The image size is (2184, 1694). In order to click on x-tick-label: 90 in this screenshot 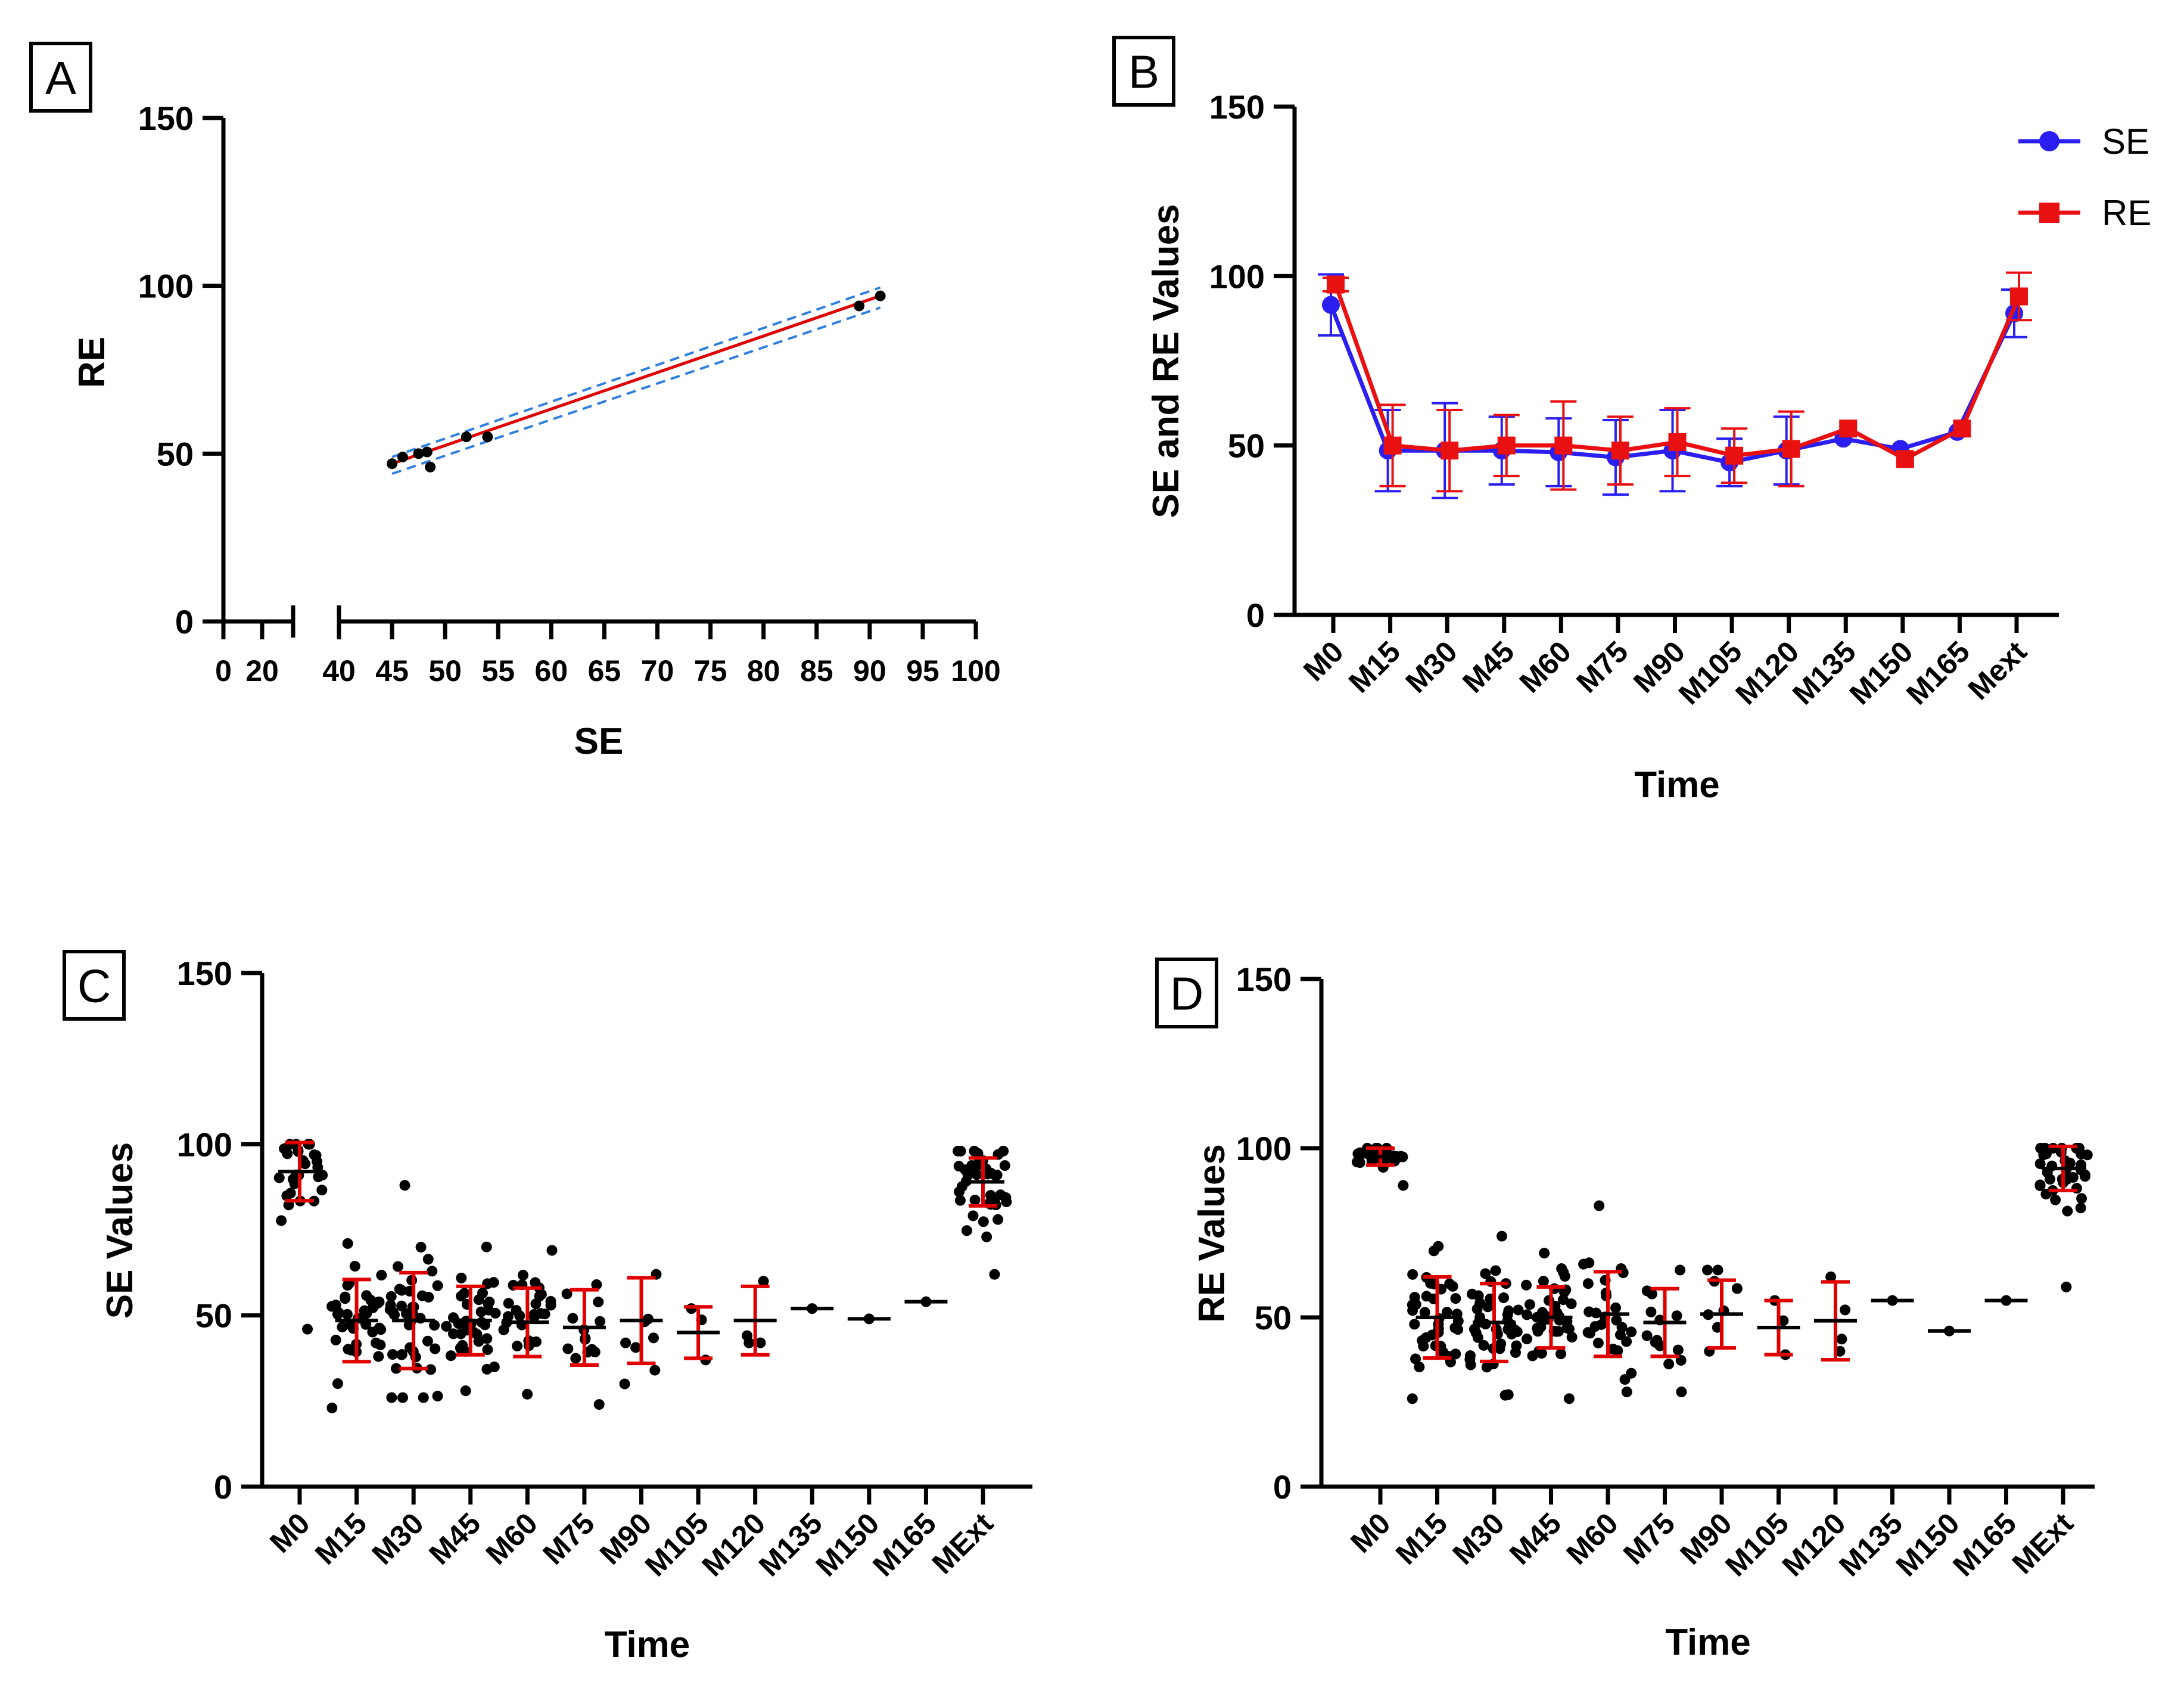, I will do `click(869, 671)`.